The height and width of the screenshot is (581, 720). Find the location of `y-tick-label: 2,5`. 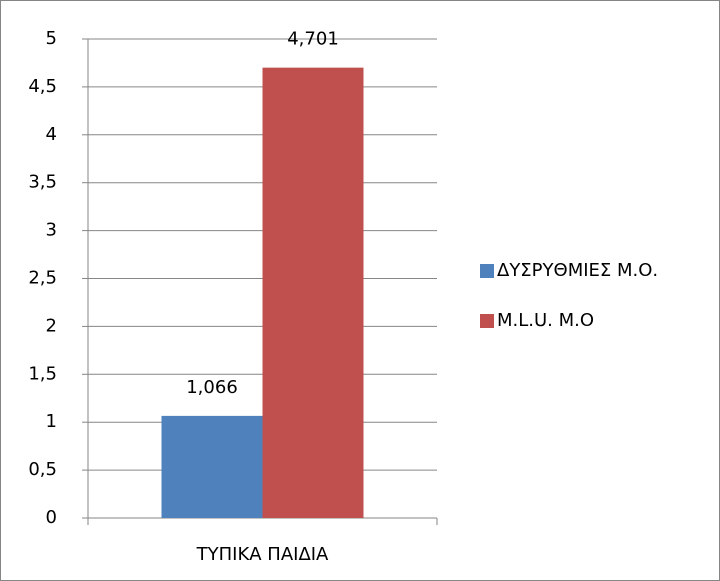

y-tick-label: 2,5 is located at coordinates (42, 278).